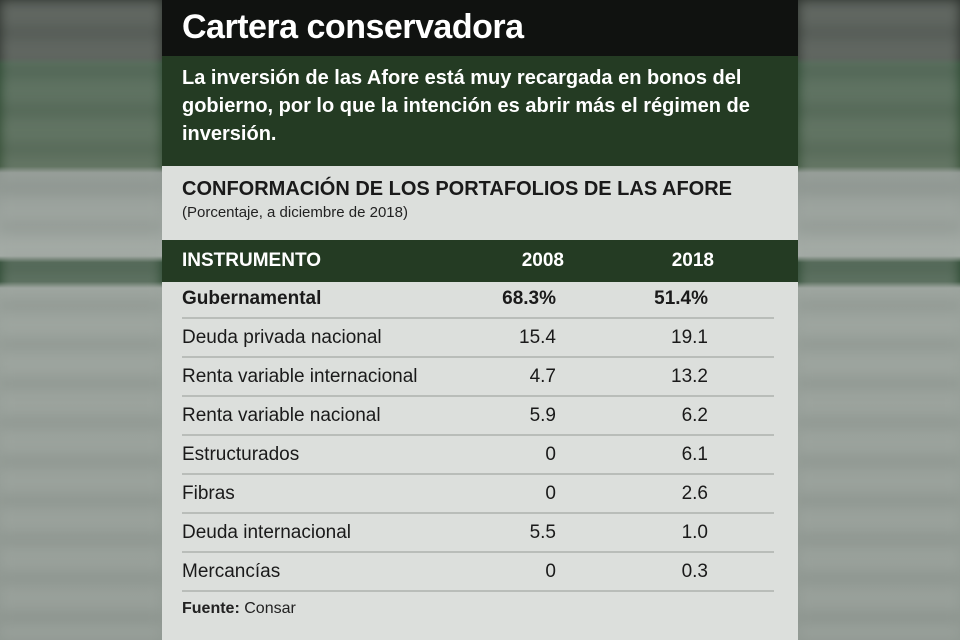 The width and height of the screenshot is (960, 640). I want to click on row-value-2008: 15.4, so click(537, 337).